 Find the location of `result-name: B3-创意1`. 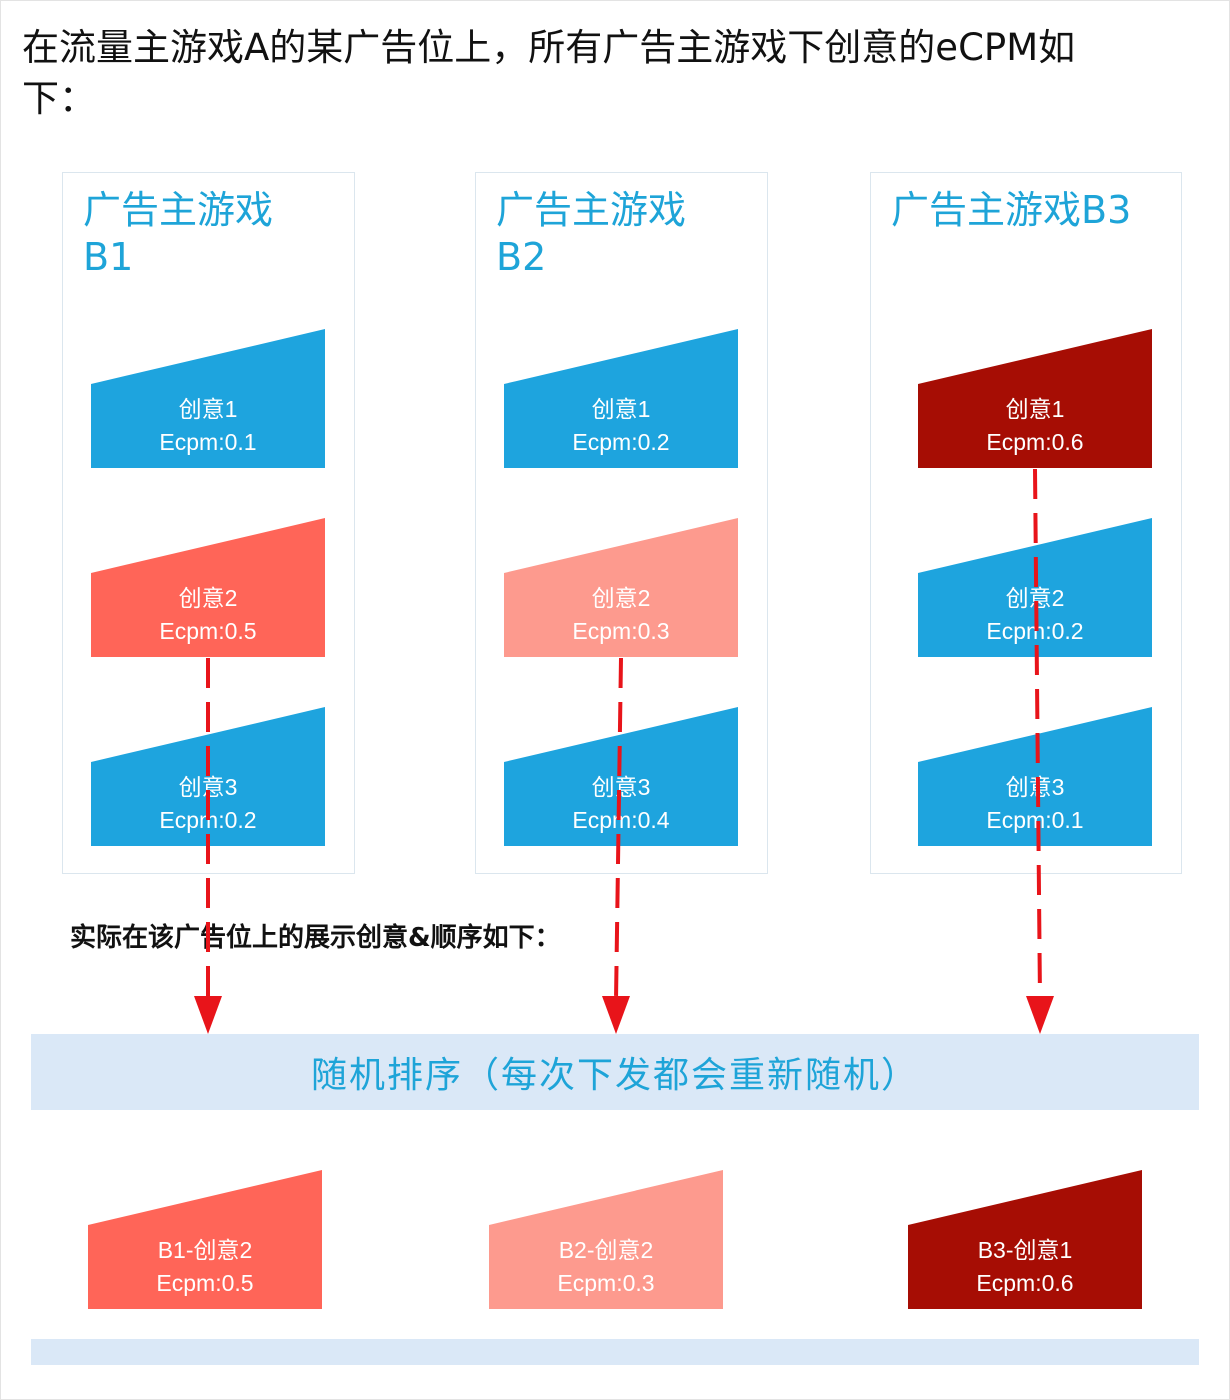

result-name: B3-创意1 is located at coordinates (1025, 1250).